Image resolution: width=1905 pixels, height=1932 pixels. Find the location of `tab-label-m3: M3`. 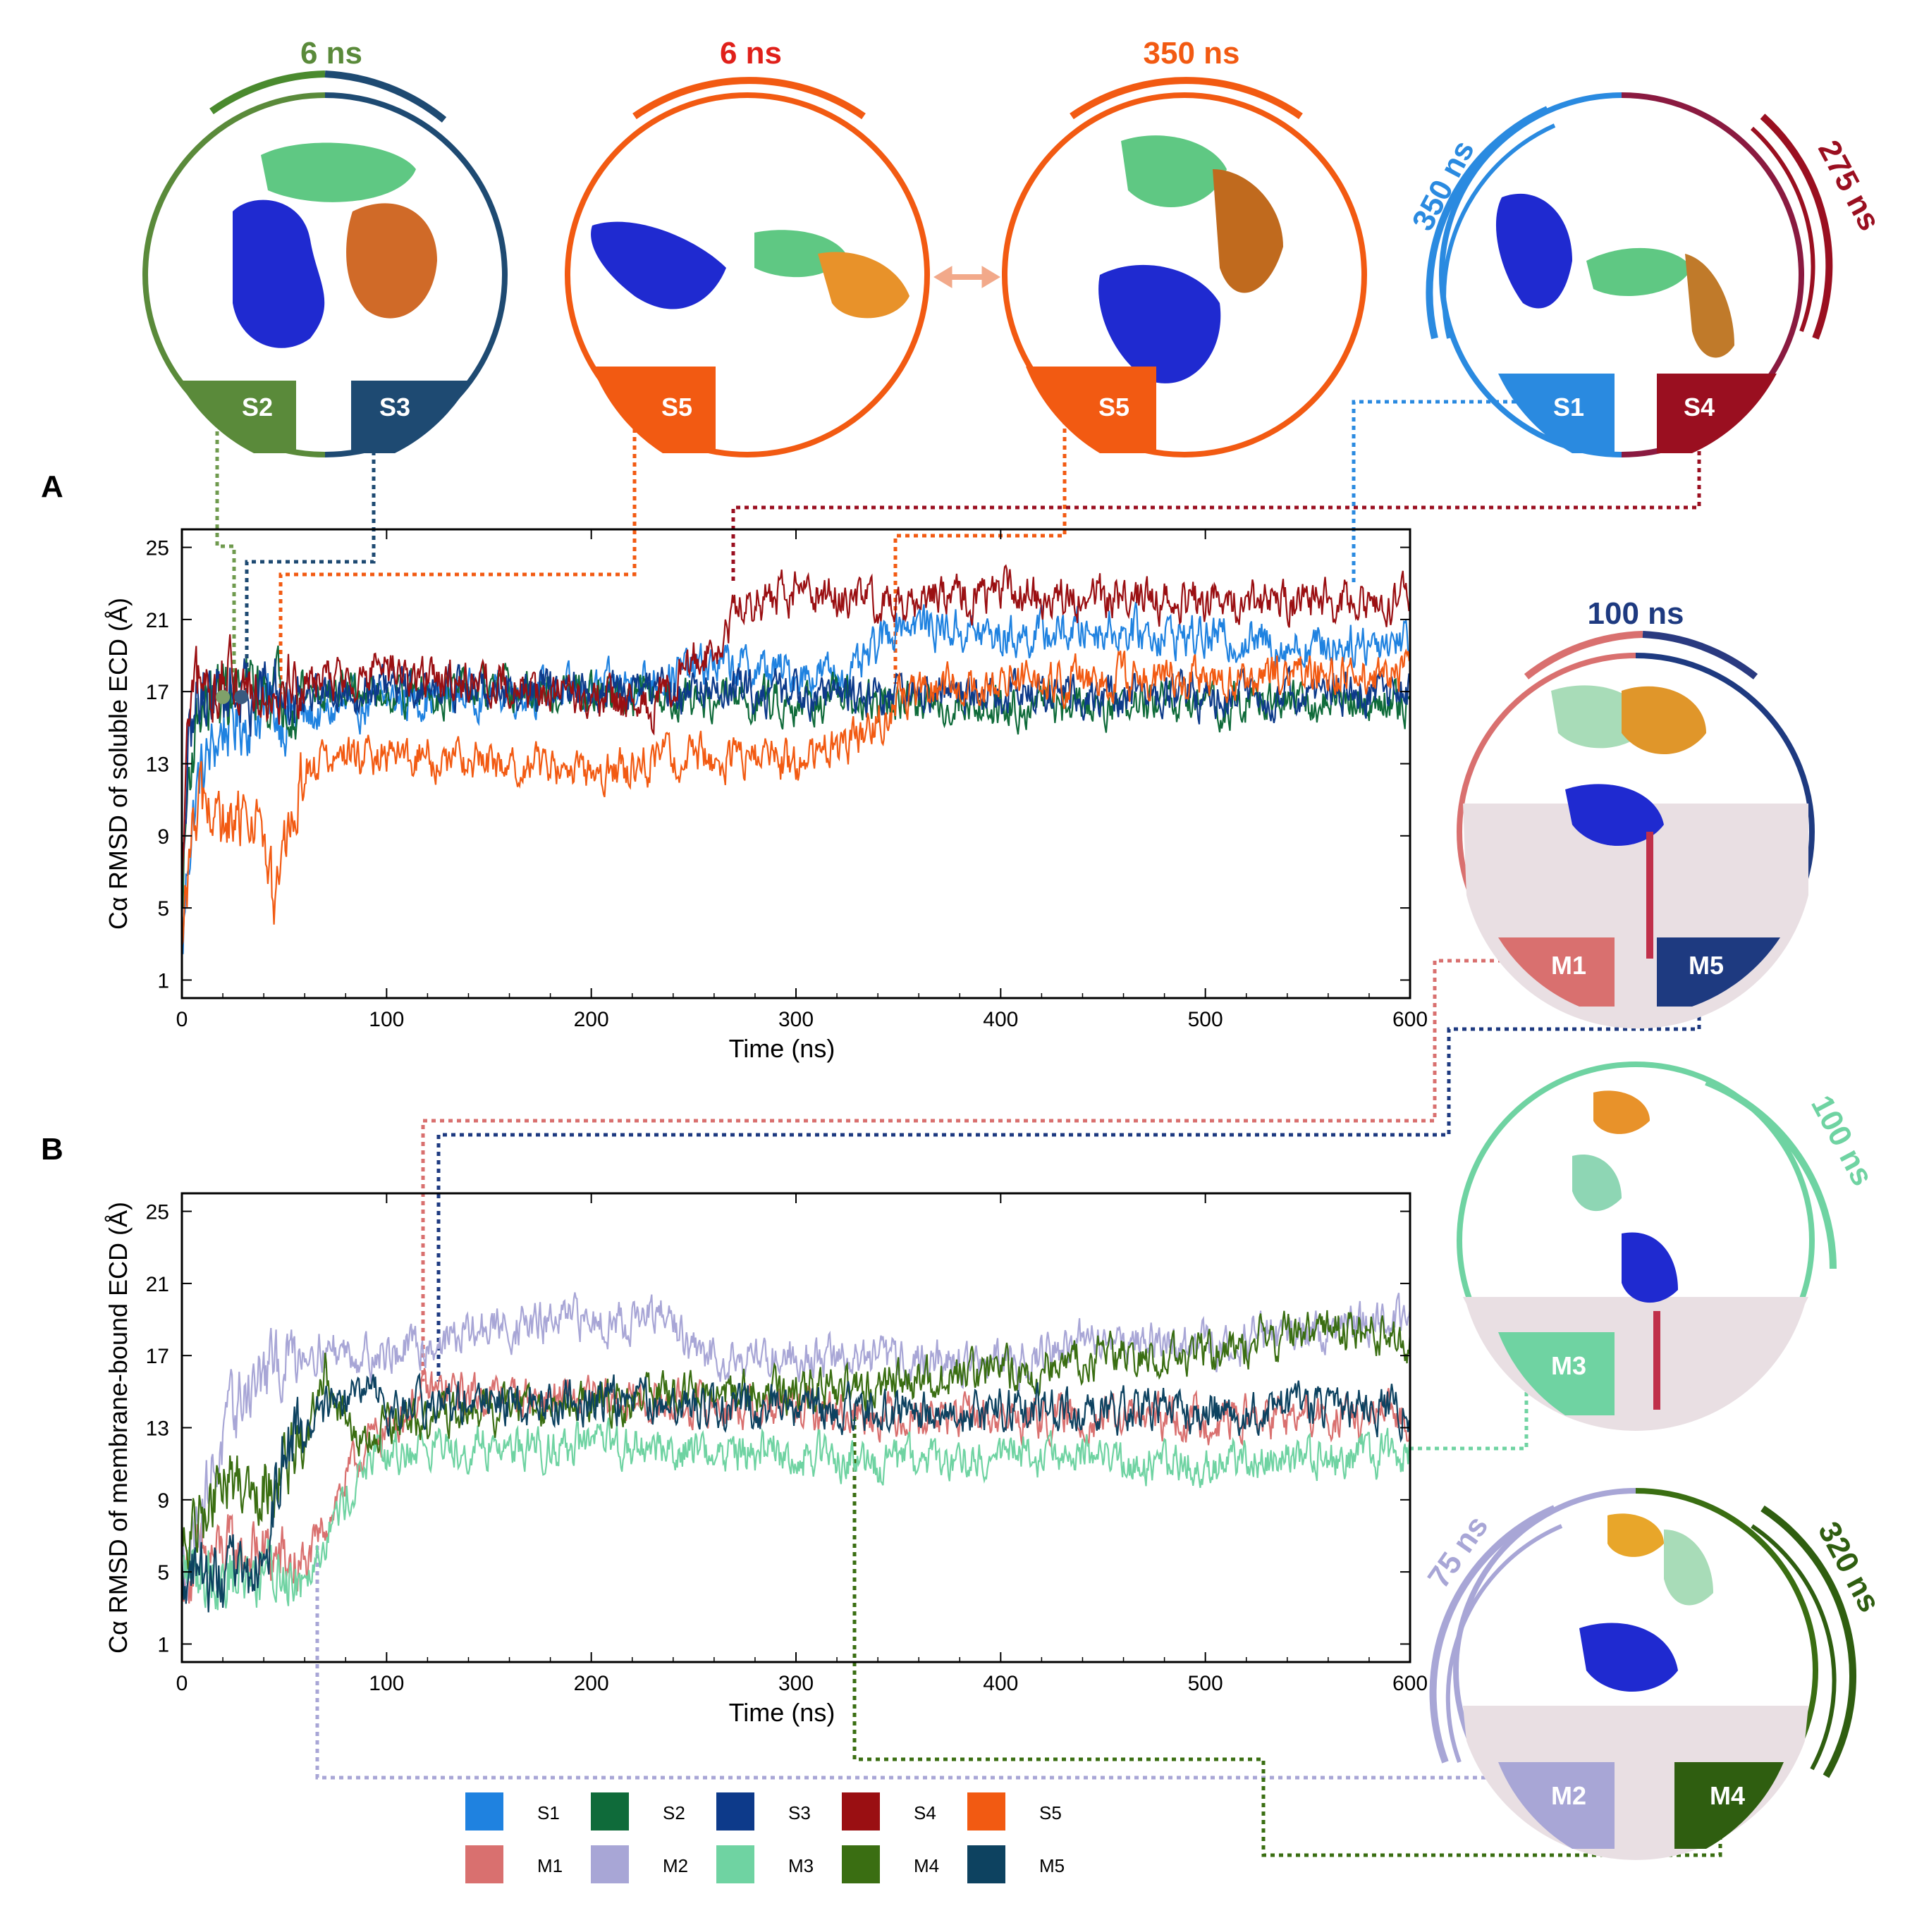

tab-label-m3: M3 is located at coordinates (1568, 1365).